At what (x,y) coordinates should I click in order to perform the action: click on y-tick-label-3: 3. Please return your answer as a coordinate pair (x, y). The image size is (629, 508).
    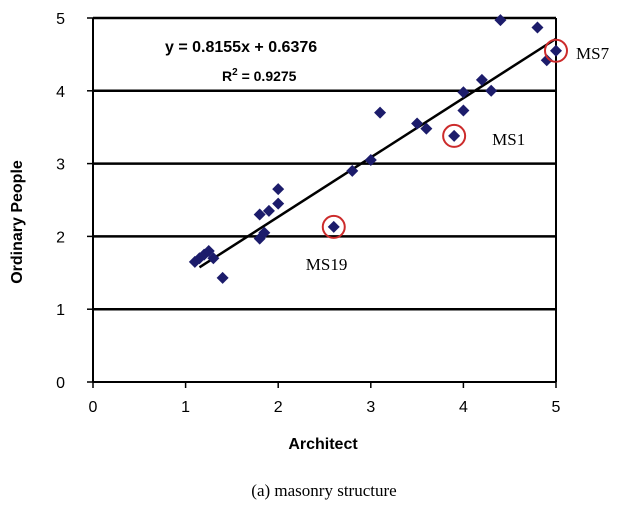
    Looking at the image, I should click on (60, 165).